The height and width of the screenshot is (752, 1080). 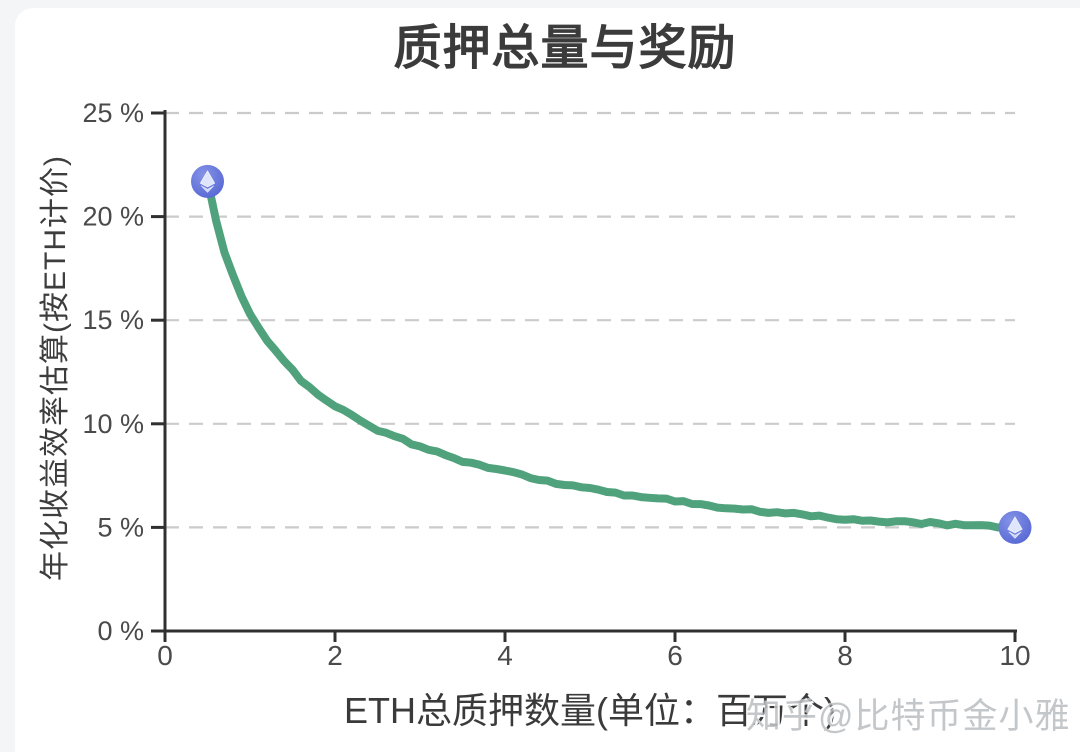 I want to click on x-tick-label: 2, so click(x=335, y=655).